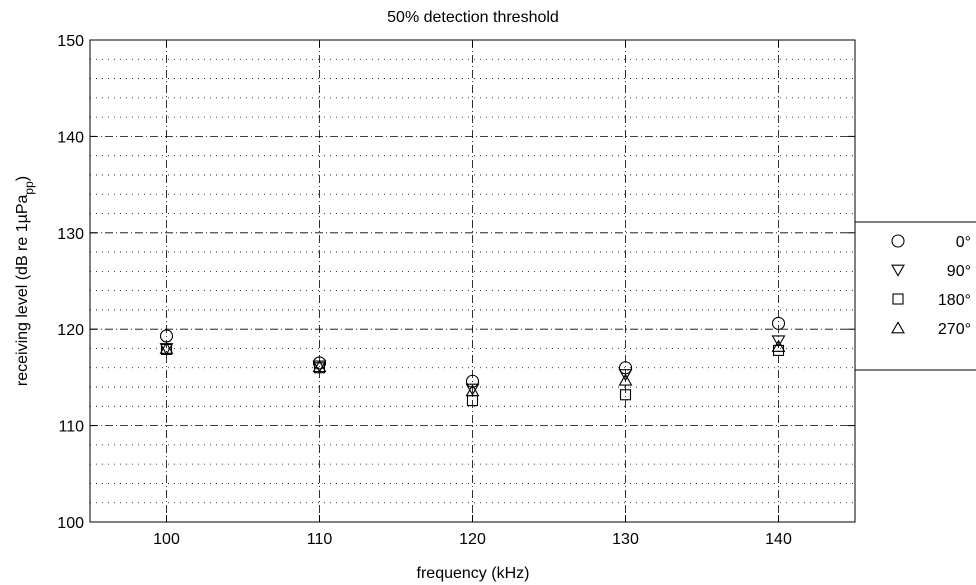 The width and height of the screenshot is (976, 585). Describe the element at coordinates (954, 329) in the screenshot. I see `legend-label: 270°` at that location.